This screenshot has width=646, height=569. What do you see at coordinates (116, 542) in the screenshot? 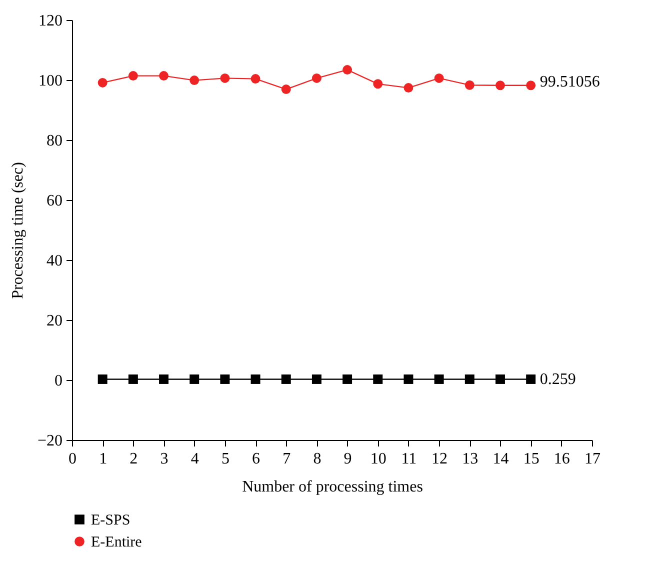
I see `legend-label: E-Entire` at bounding box center [116, 542].